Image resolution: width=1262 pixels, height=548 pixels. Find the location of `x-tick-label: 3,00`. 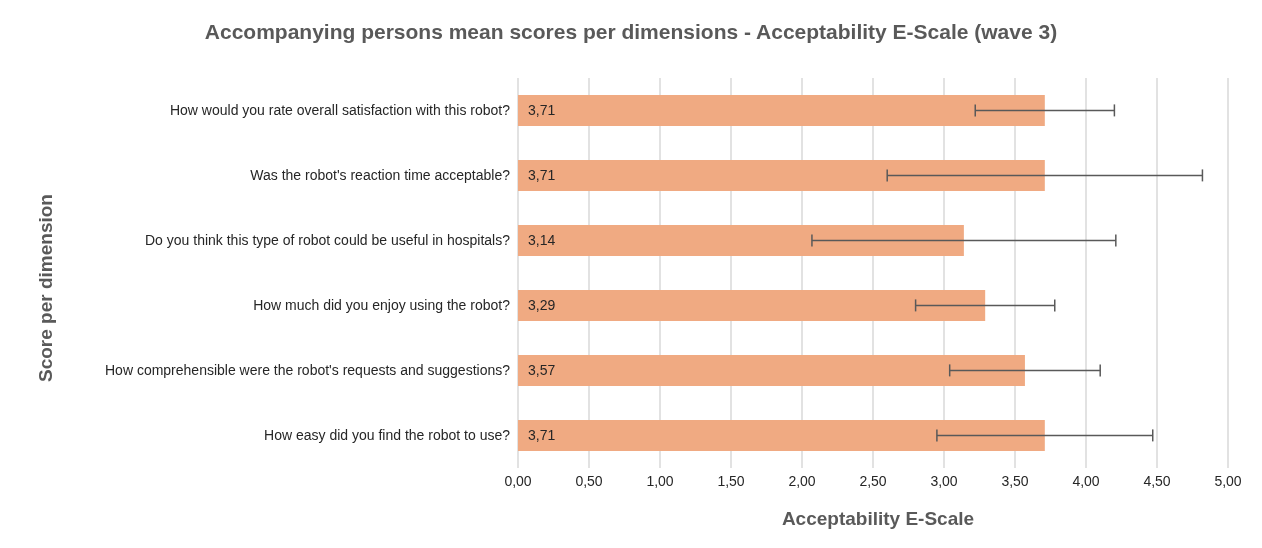

x-tick-label: 3,00 is located at coordinates (944, 480).